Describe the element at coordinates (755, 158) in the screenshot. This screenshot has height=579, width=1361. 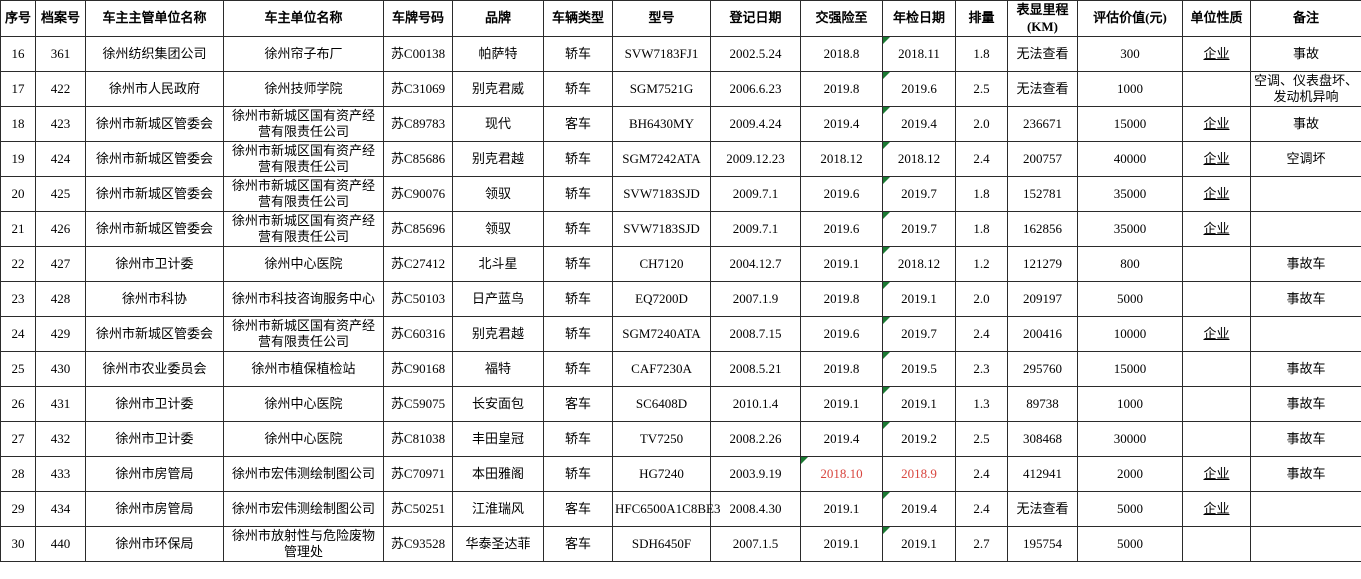
I see `cell-value: 2009.12.23` at that location.